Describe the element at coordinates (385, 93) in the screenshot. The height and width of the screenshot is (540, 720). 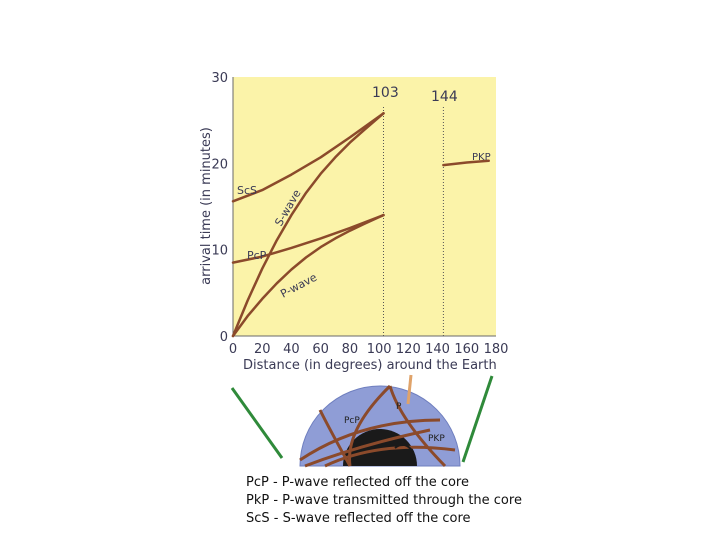
I see `annotation-103: 103` at that location.